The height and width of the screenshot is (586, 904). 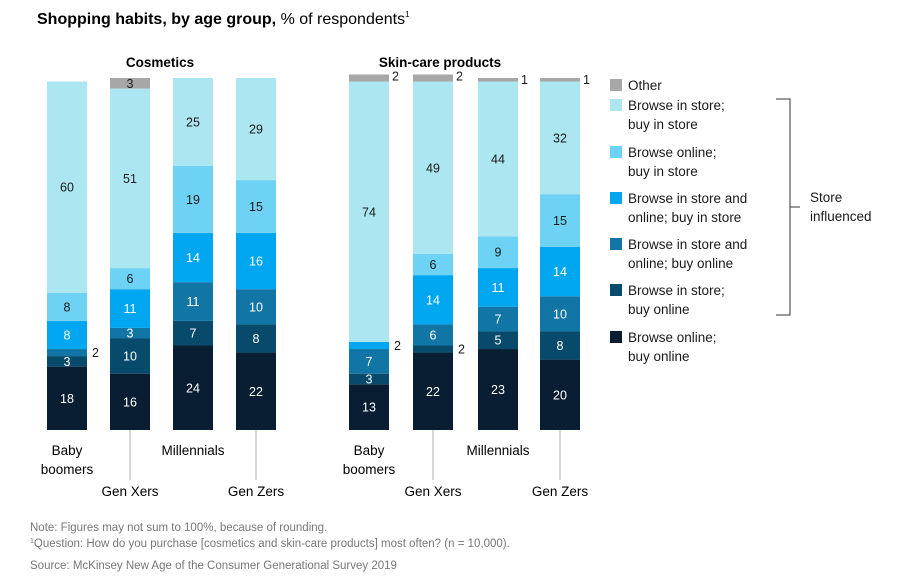 What do you see at coordinates (561, 286) in the screenshot?
I see `bar-gen-zers: 20 8 10 14 15 32 1 Gen Zers` at bounding box center [561, 286].